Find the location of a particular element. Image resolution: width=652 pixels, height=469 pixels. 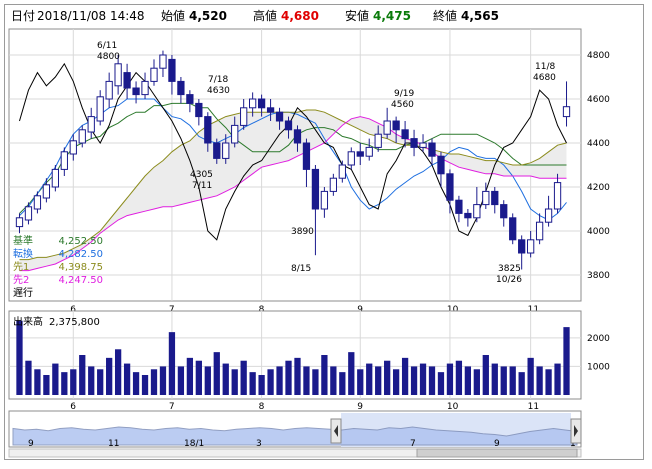

legend-senko2-name: 先2 is located at coordinates (21, 280).